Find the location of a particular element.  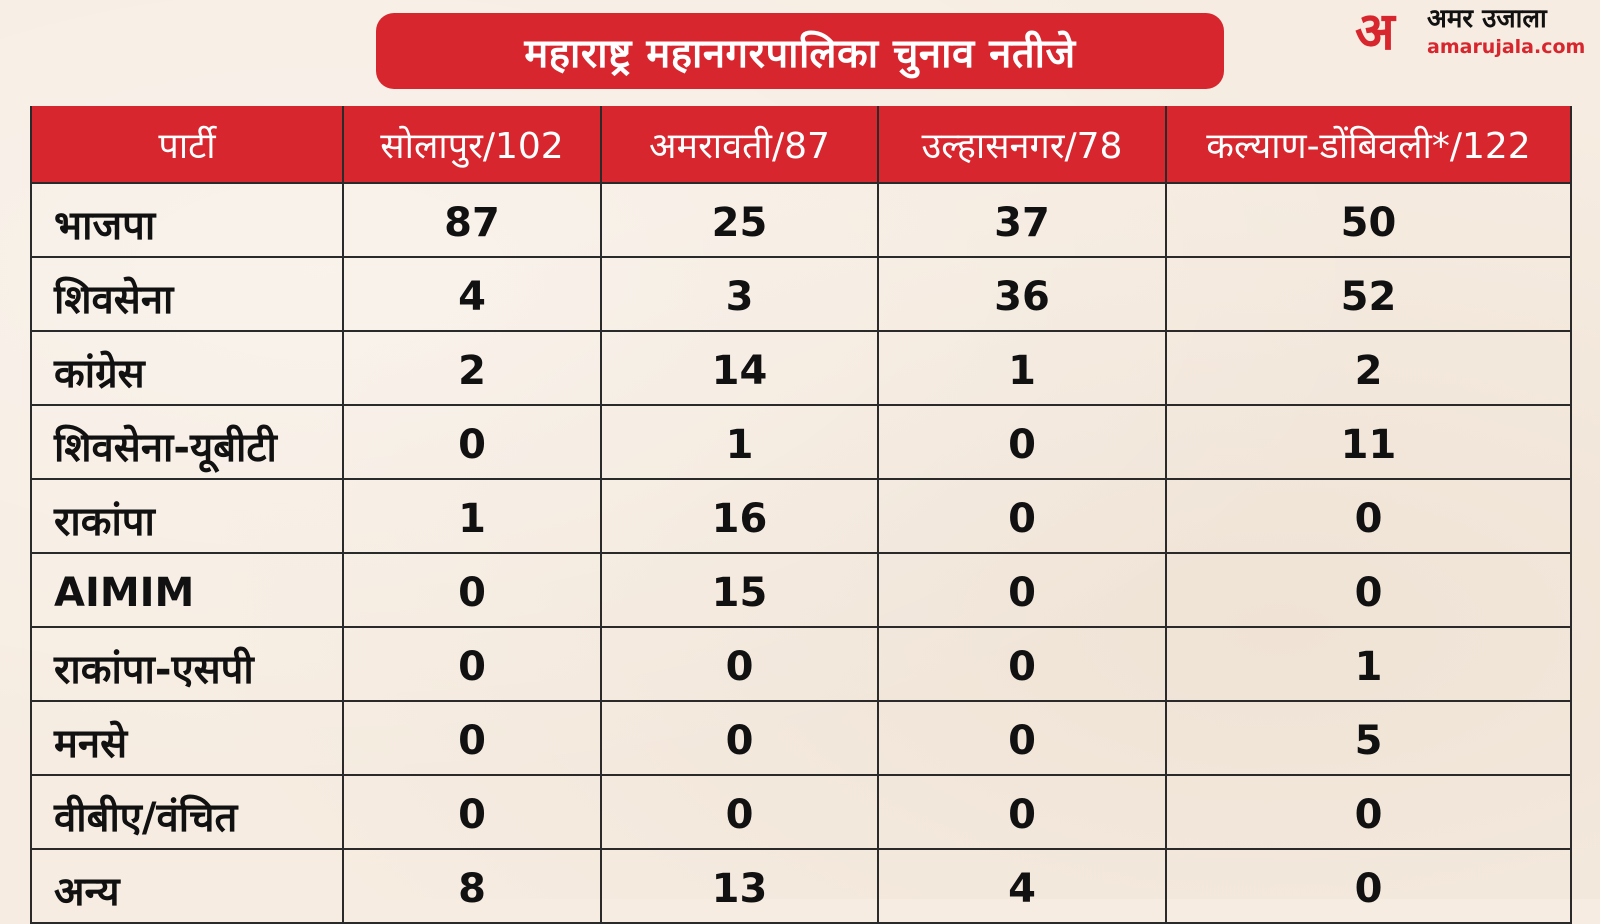

header-amravati: अमरावती/87 is located at coordinates (739, 145).